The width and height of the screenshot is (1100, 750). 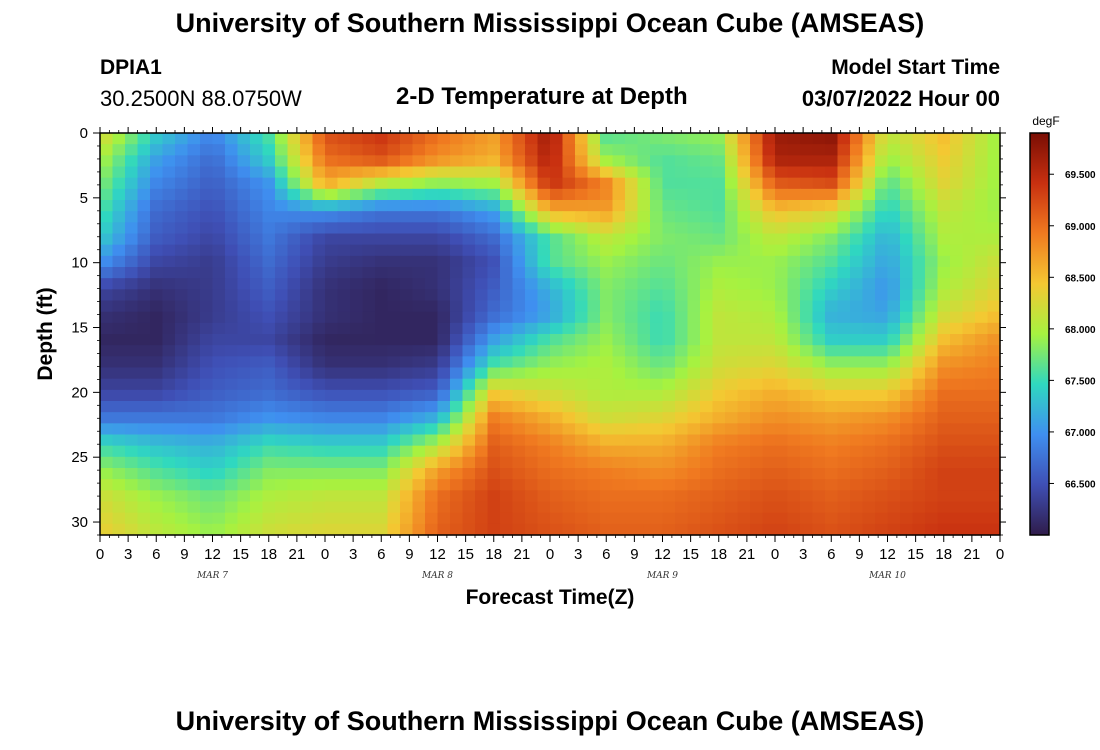 I want to click on x-tick-label: 15, so click(x=690, y=554).